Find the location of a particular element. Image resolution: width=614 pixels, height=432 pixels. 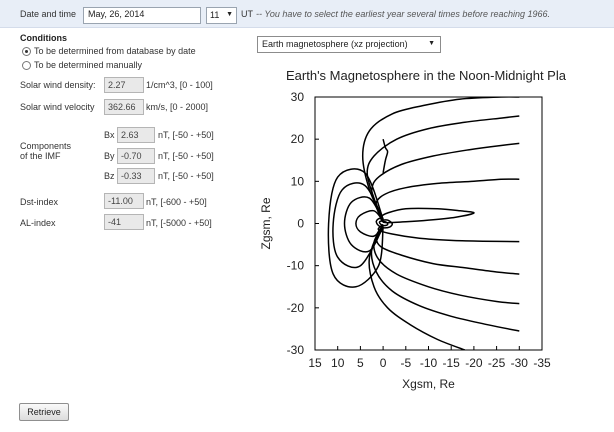

by-input: -0.70 is located at coordinates (136, 156).